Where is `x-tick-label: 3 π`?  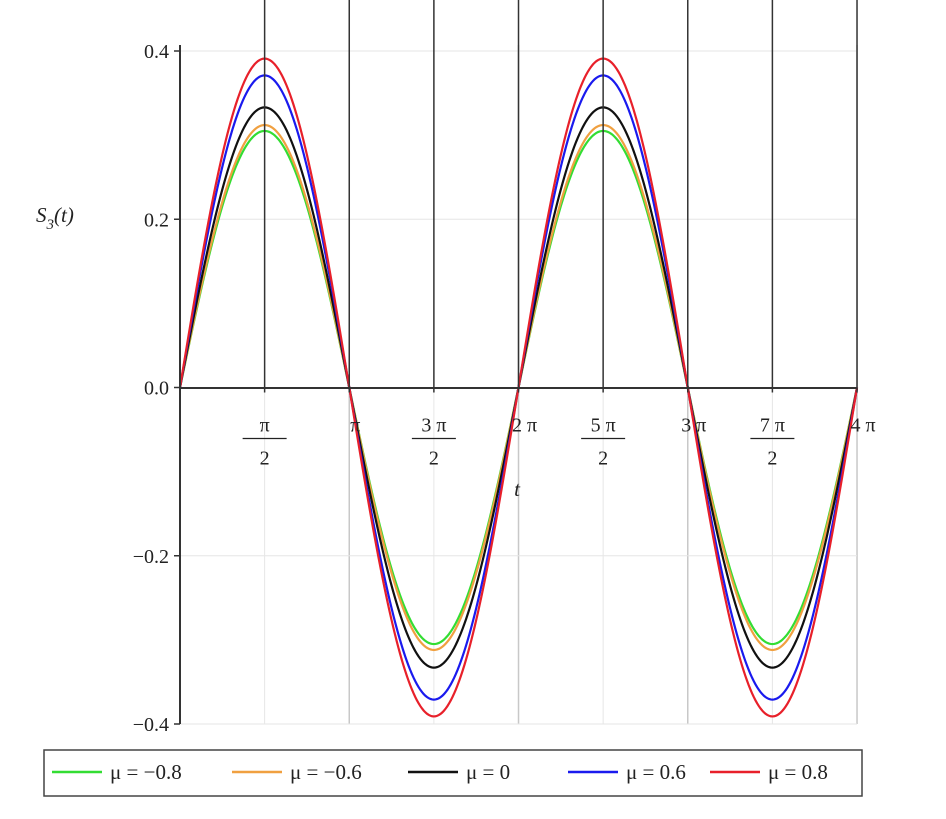 x-tick-label: 3 π is located at coordinates (693, 426).